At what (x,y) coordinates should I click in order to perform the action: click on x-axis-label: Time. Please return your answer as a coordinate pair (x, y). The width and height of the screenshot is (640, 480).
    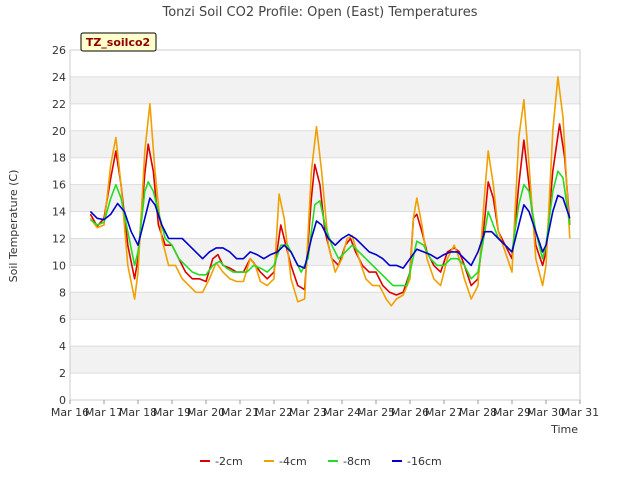
    Looking at the image, I should click on (564, 429).